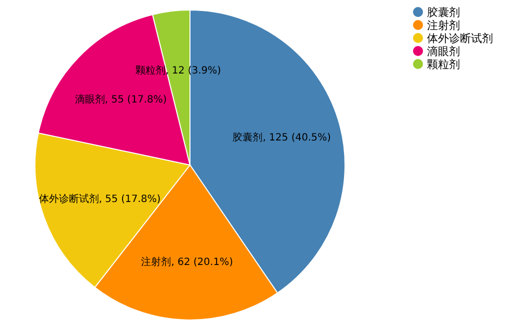 The image size is (510, 333). Describe the element at coordinates (120, 99) in the screenshot. I see `data-label: 滴眼剂, 55 (17.8%)` at that location.